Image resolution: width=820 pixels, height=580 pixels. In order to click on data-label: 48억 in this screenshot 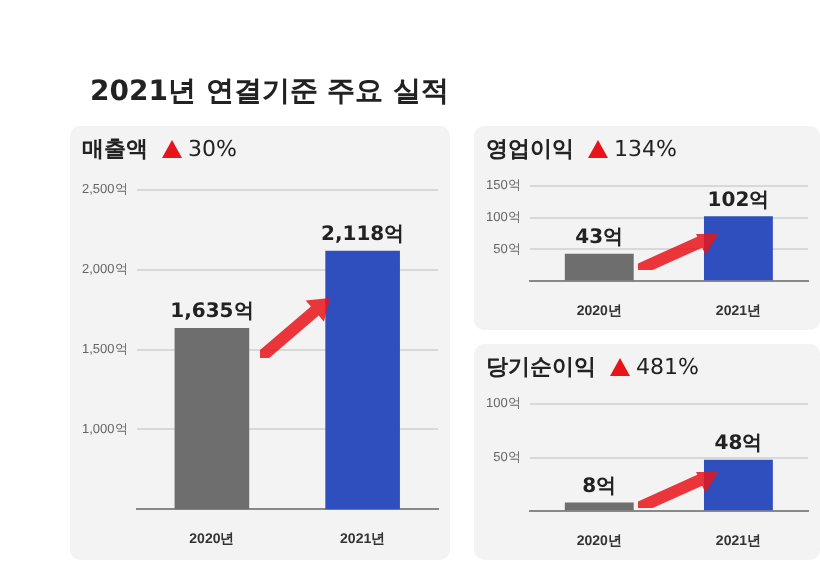, I will do `click(738, 443)`.